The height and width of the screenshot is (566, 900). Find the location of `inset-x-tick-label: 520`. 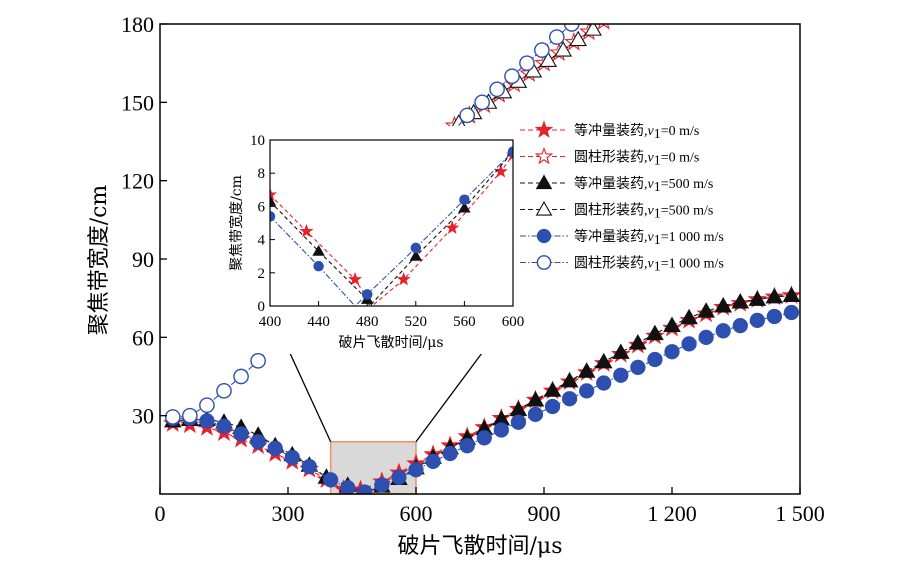

inset-x-tick-label: 520 is located at coordinates (416, 322).